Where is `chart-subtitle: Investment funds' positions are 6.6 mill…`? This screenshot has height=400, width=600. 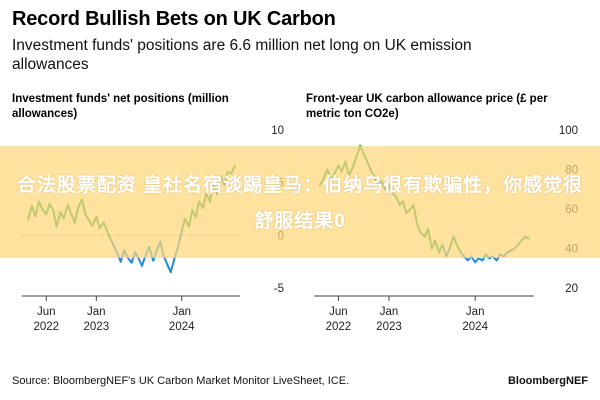 chart-subtitle: Investment funds' positions are 6.6 mill… is located at coordinates (242, 55).